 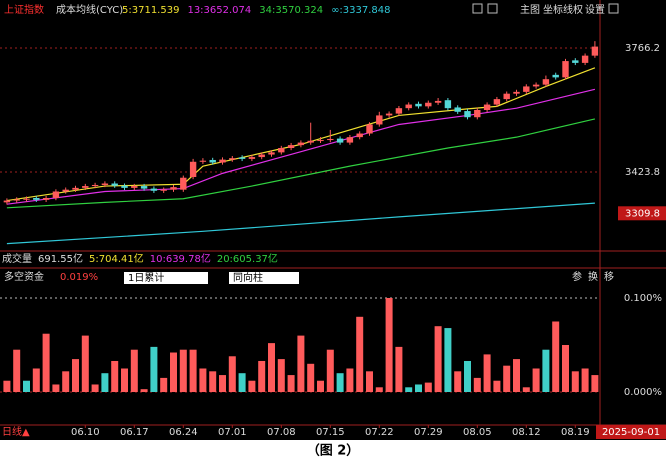 What do you see at coordinates (17, 258) in the screenshot?
I see `volume-strip-text: 成交量` at bounding box center [17, 258].